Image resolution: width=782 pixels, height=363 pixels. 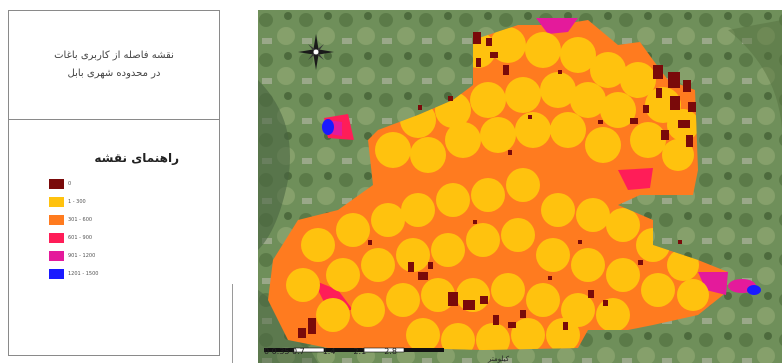 I want to click on north-arrow-icon, so click(x=316, y=52).